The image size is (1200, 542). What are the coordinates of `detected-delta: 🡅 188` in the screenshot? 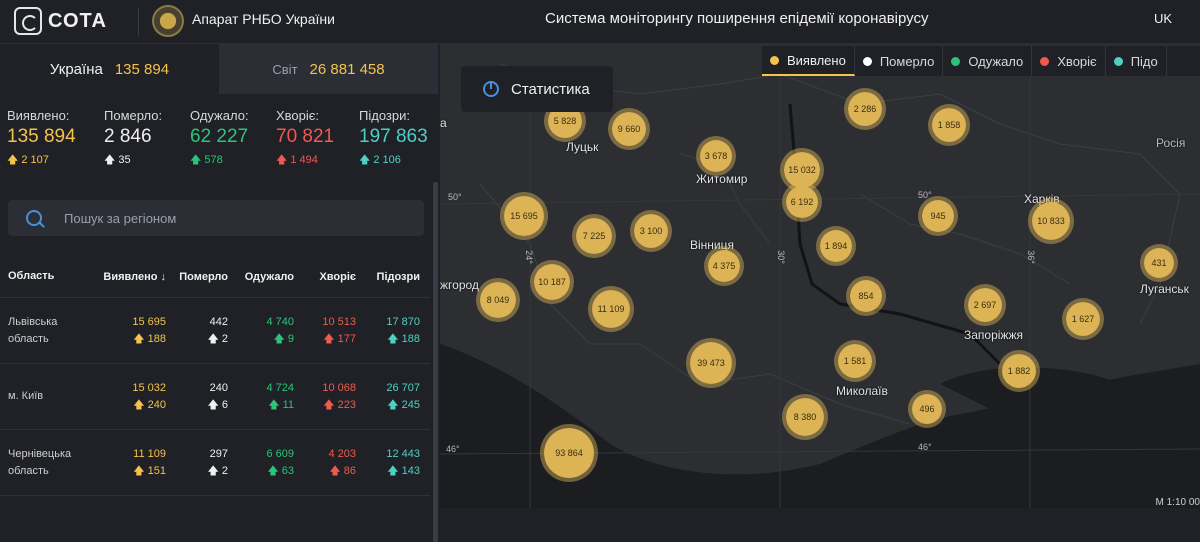 It's located at (149, 338).